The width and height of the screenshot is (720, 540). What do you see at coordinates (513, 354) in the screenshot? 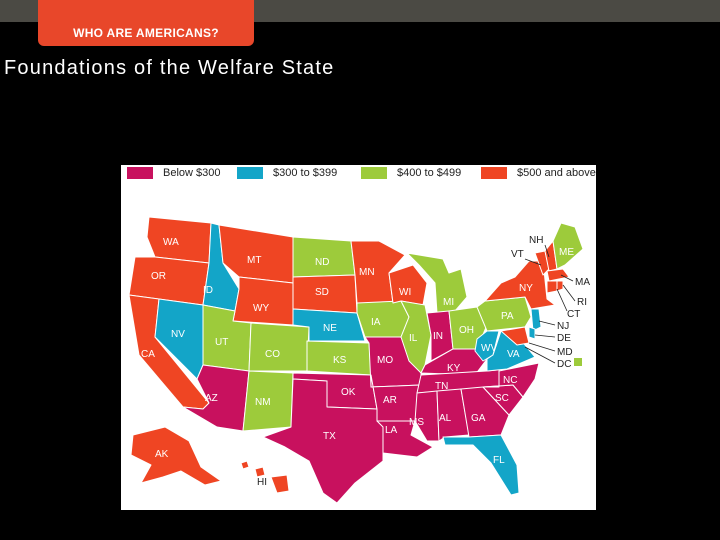
I see `label-VA: VA` at bounding box center [513, 354].